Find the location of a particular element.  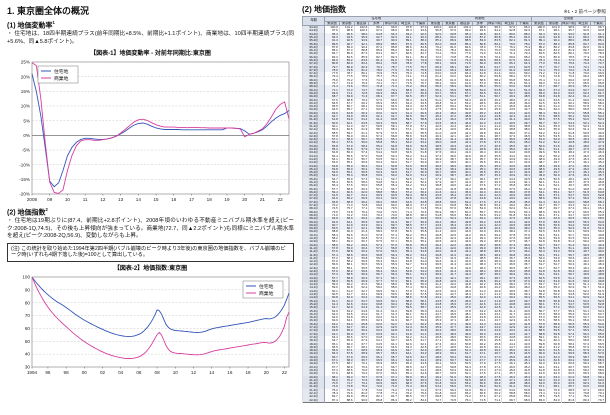

value-cell: 50.5 is located at coordinates (450, 374).